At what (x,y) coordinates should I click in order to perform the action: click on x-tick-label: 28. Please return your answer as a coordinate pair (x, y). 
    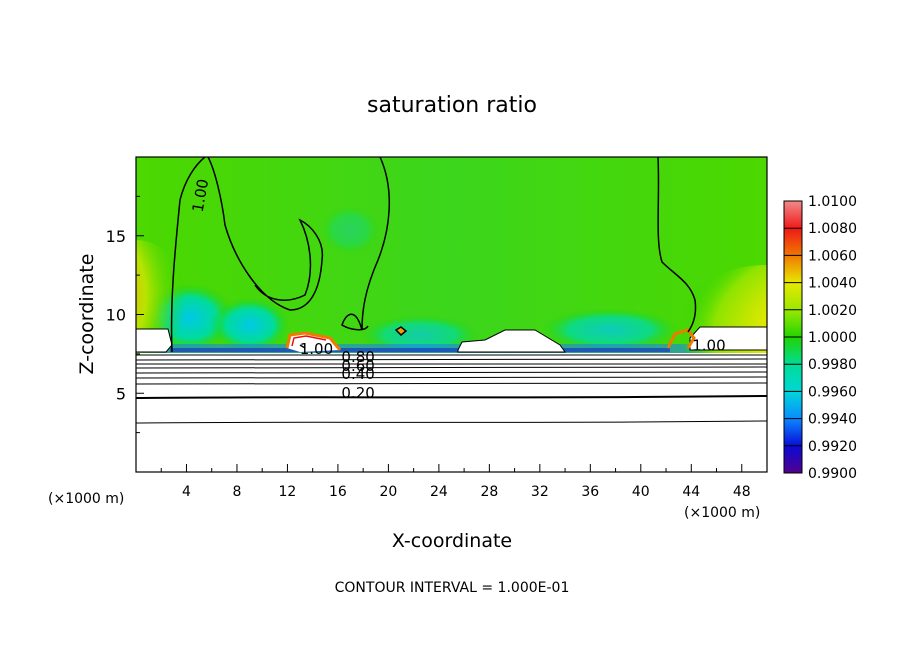
    Looking at the image, I should click on (489, 492).